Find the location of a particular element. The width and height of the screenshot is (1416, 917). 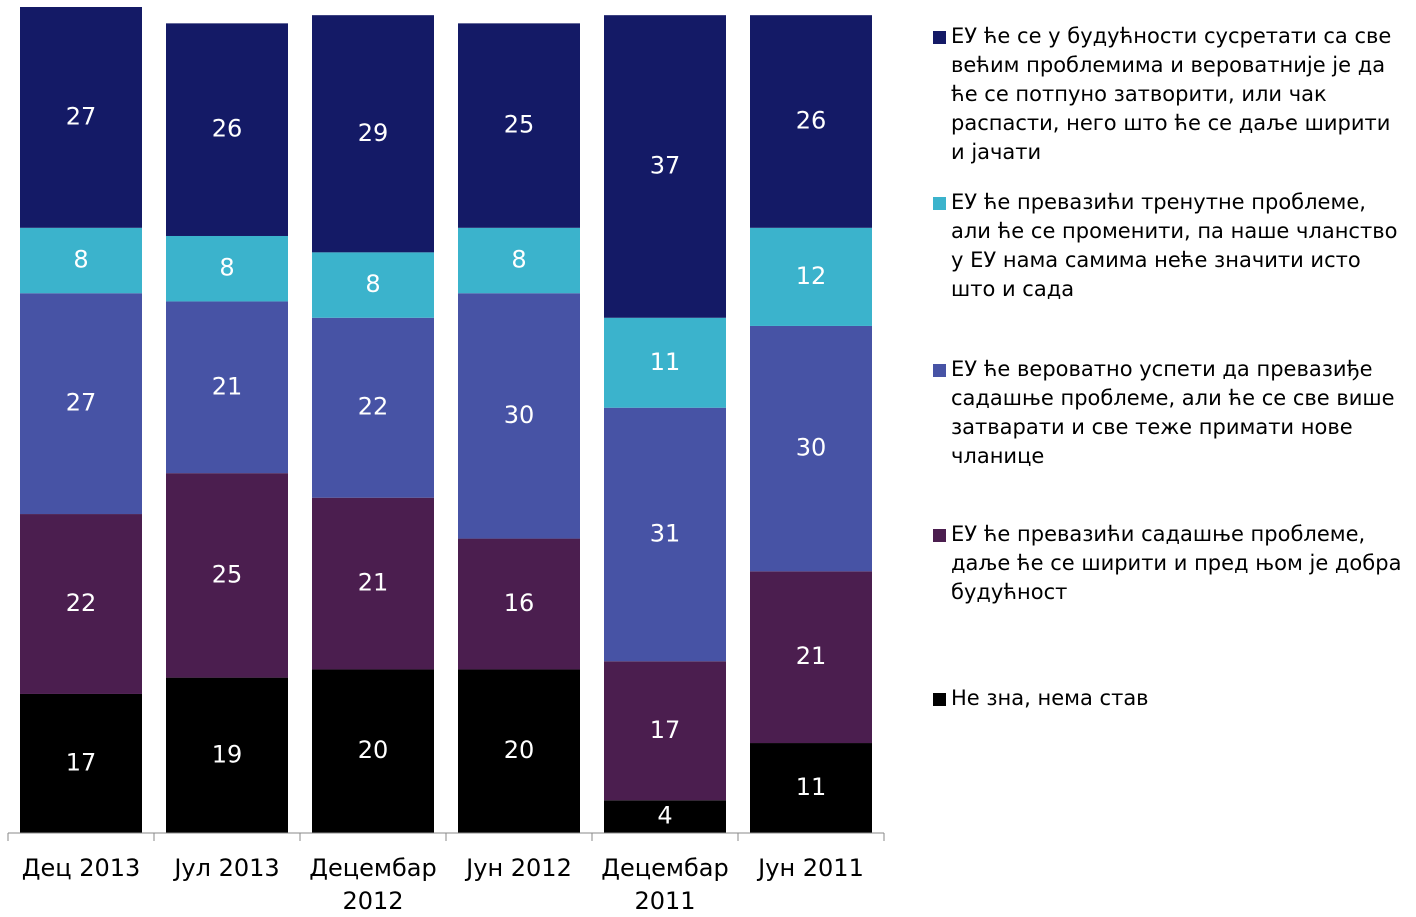

data-label: 16 is located at coordinates (519, 603).